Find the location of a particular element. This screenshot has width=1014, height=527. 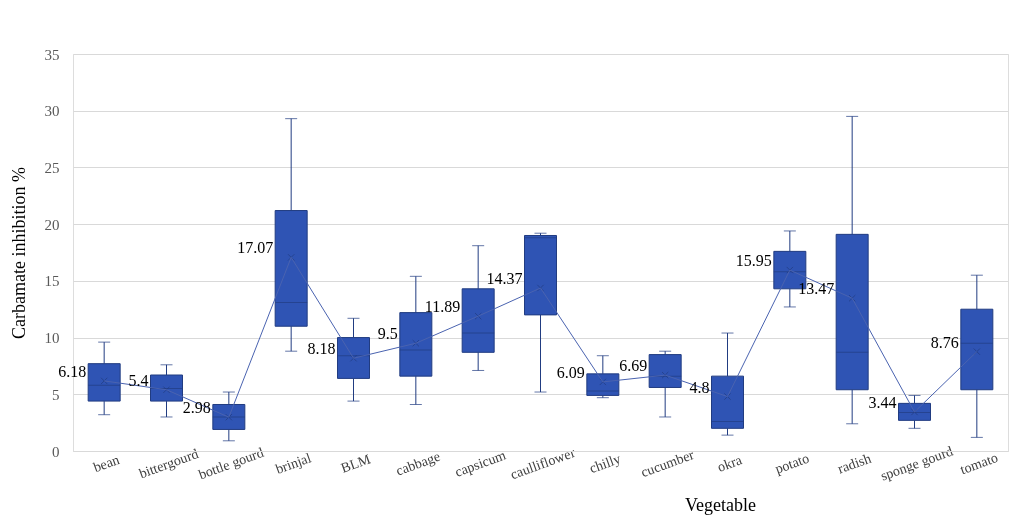

y-tick-label: 0 is located at coordinates (56, 451).